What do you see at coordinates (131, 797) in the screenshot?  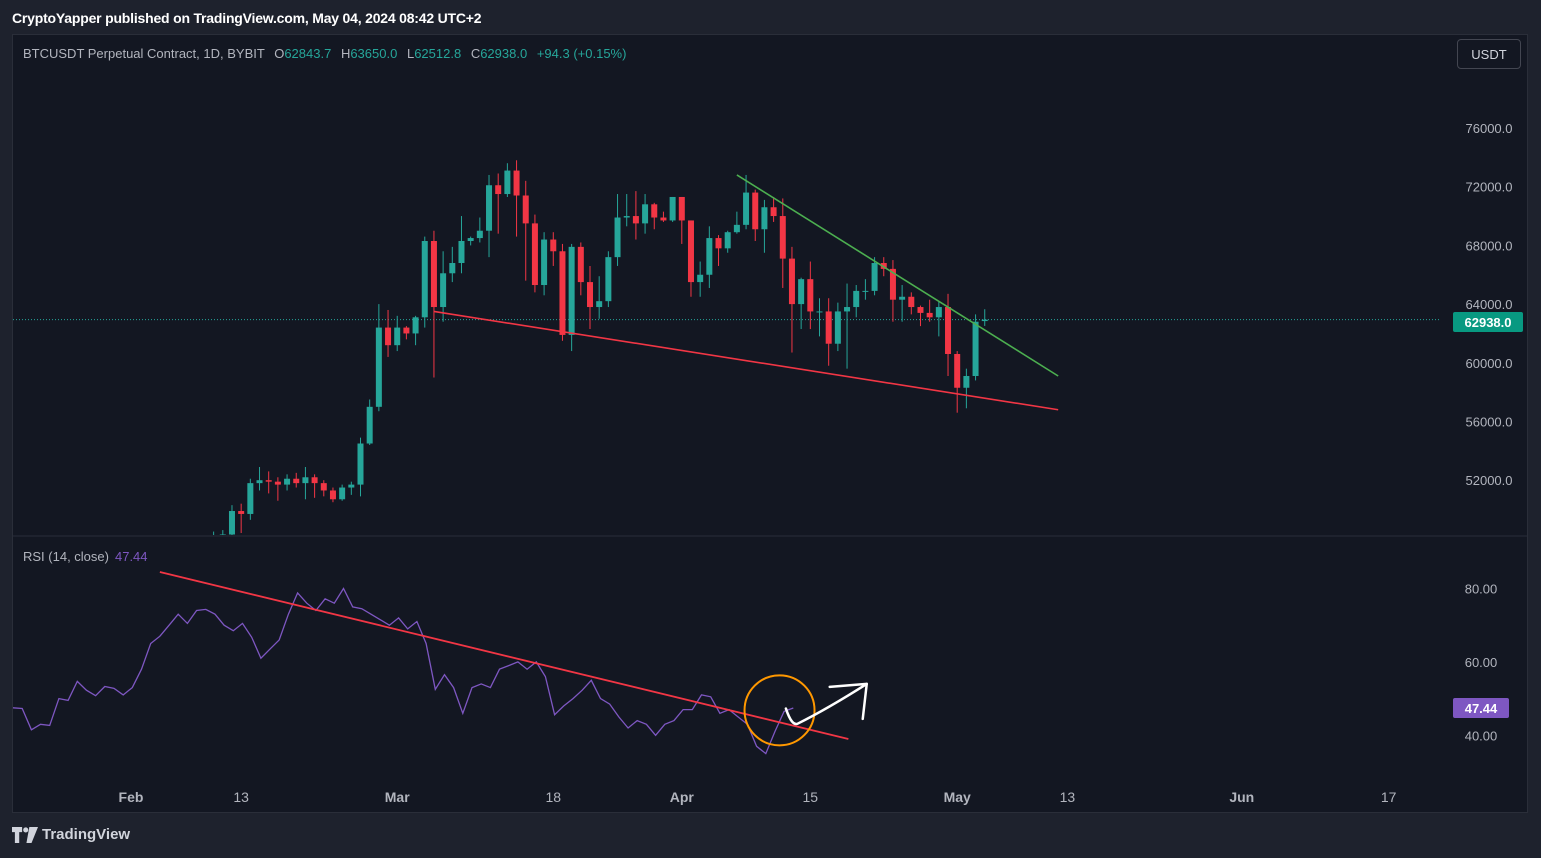 I see `time-tick-label: Feb` at bounding box center [131, 797].